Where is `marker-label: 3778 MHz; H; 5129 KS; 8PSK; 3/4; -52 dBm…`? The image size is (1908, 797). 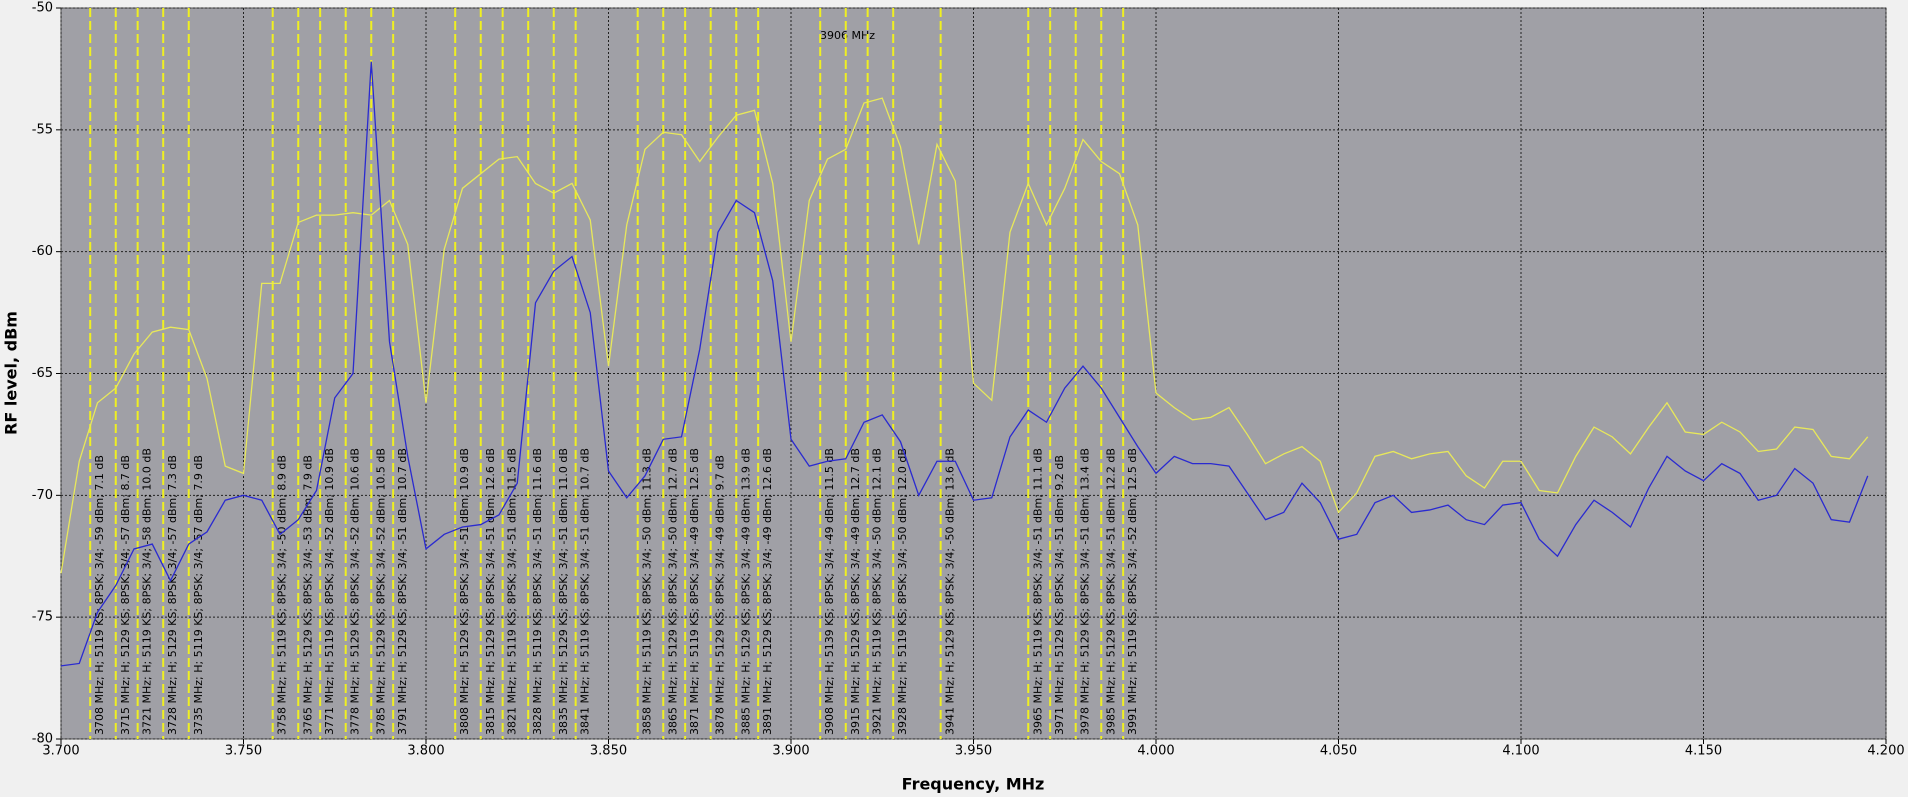
marker-label: 3778 MHz; H; 5129 KS; 8PSK; 3/4; -52 dBm… is located at coordinates (355, 591).